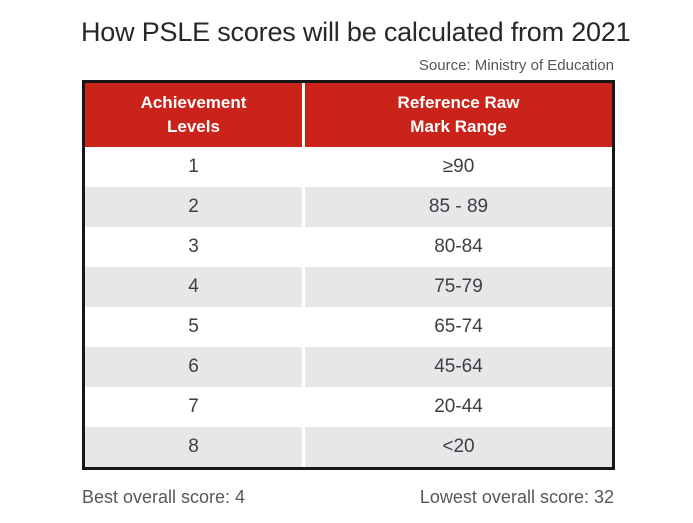 The width and height of the screenshot is (693, 523). What do you see at coordinates (193, 327) in the screenshot?
I see `achievement-level-cell: 5` at bounding box center [193, 327].